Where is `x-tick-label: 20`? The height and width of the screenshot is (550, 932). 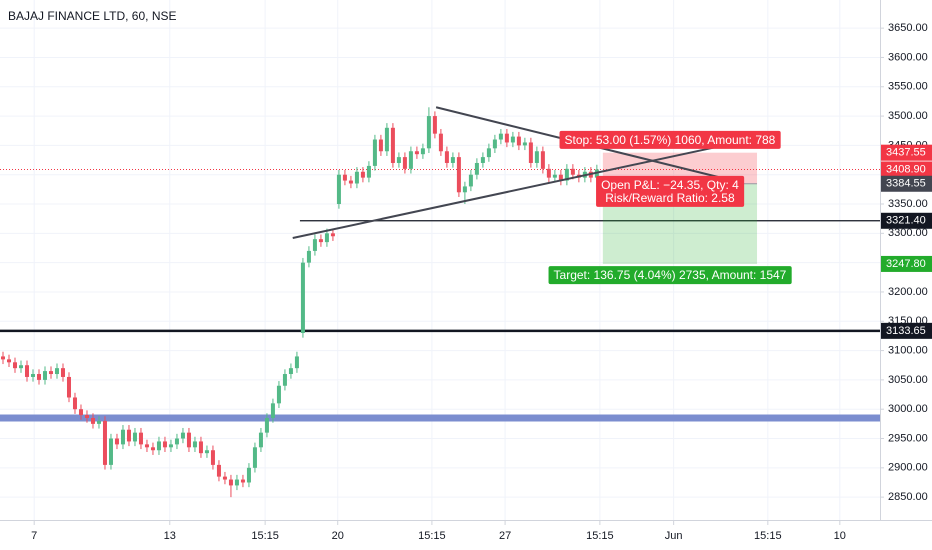
x-tick-label: 20 is located at coordinates (338, 536).